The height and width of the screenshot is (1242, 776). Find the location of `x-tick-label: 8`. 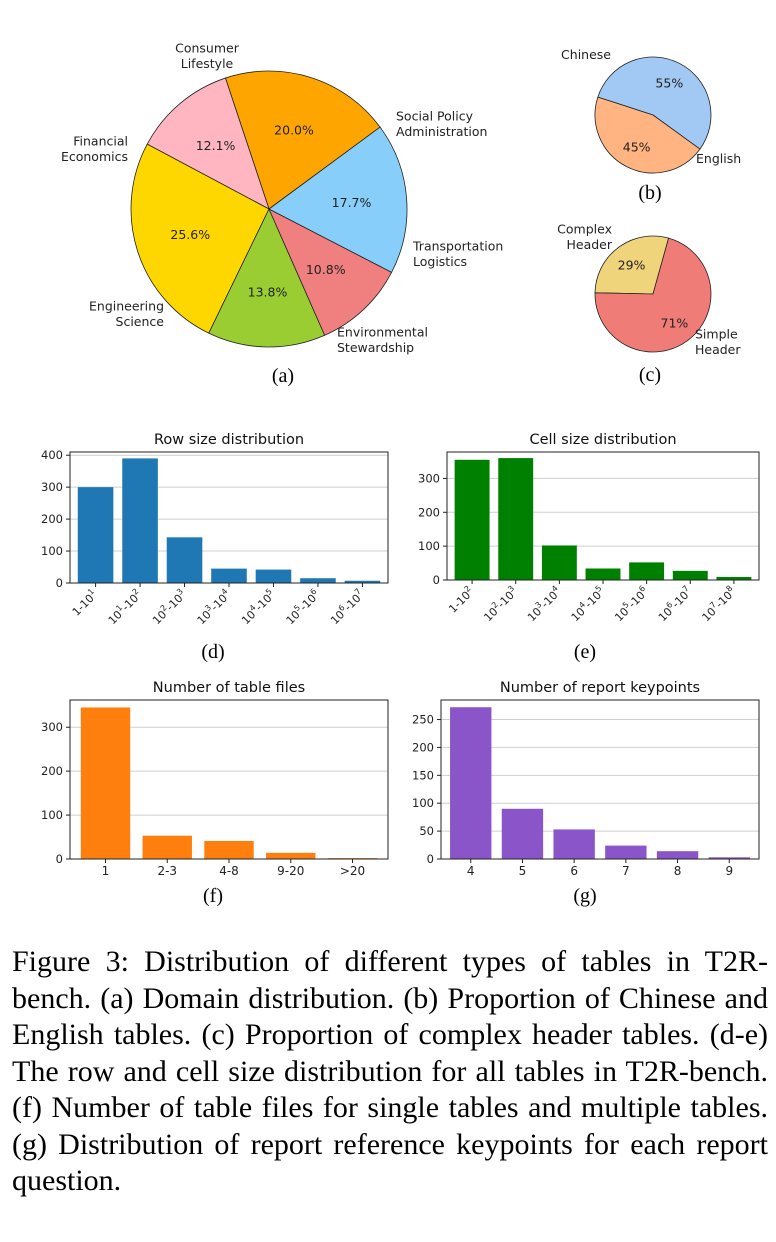

x-tick-label: 8 is located at coordinates (678, 871).